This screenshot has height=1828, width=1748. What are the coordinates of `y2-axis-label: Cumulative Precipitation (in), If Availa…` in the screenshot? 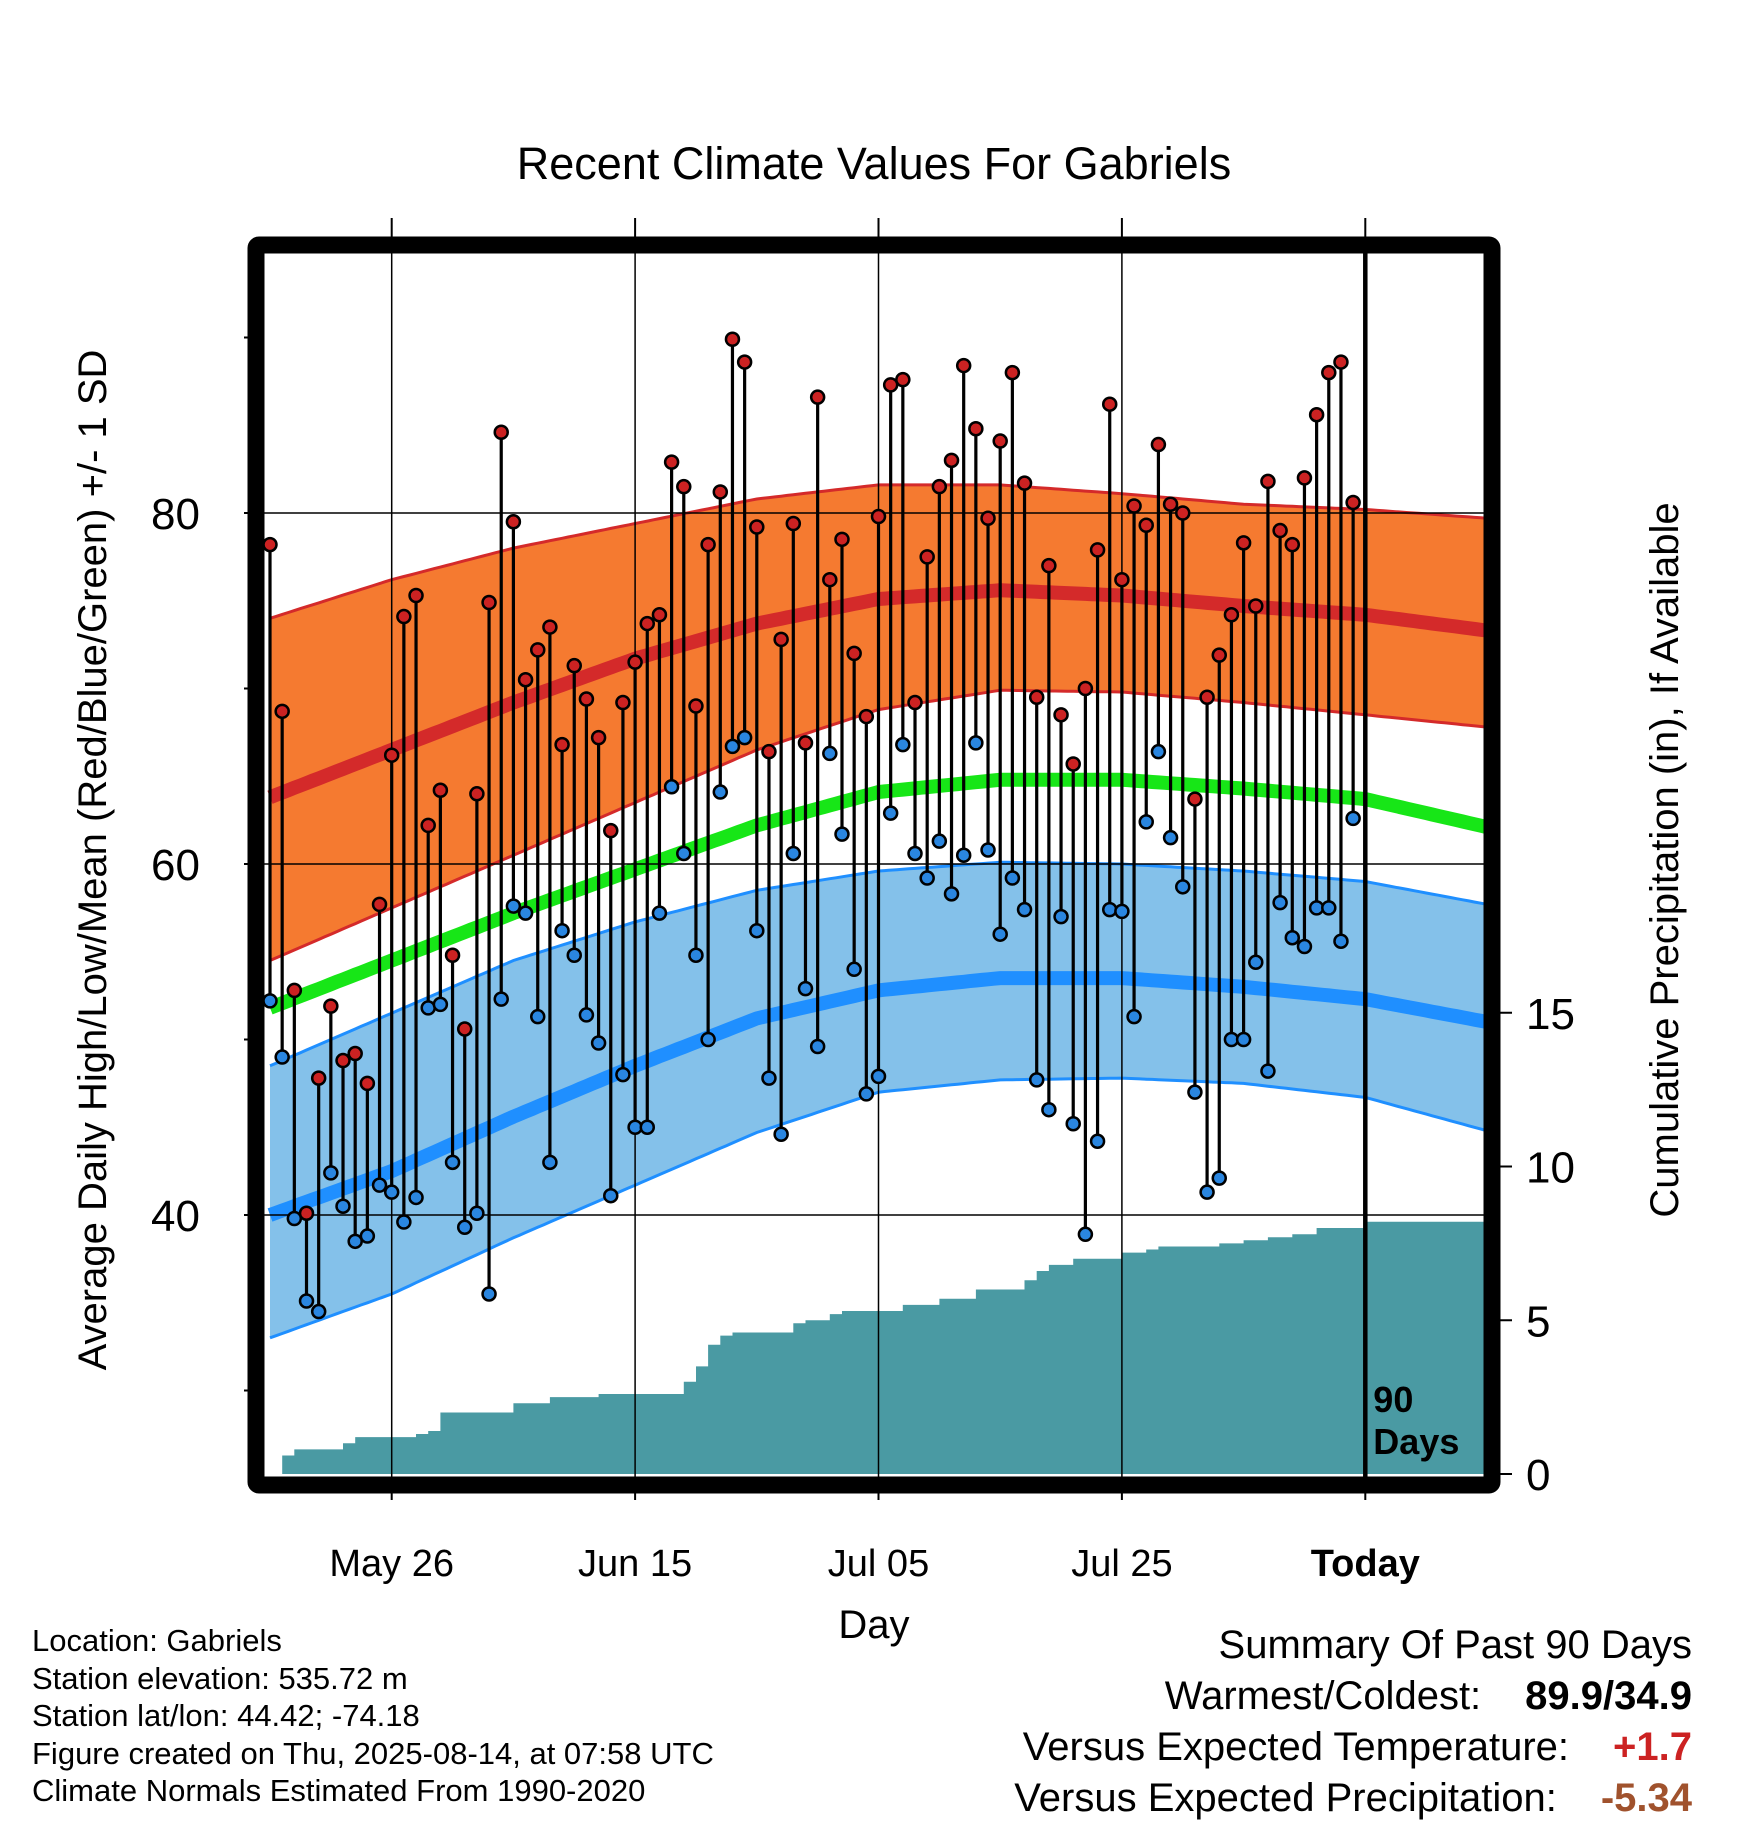 It's located at (1665, 859).